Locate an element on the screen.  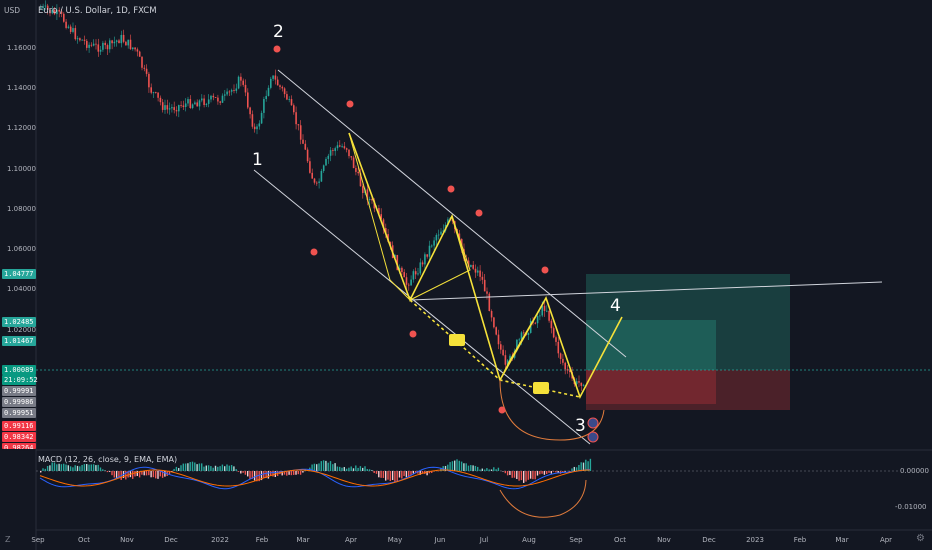
price-tag: 21:09:52 is located at coordinates (20, 380).